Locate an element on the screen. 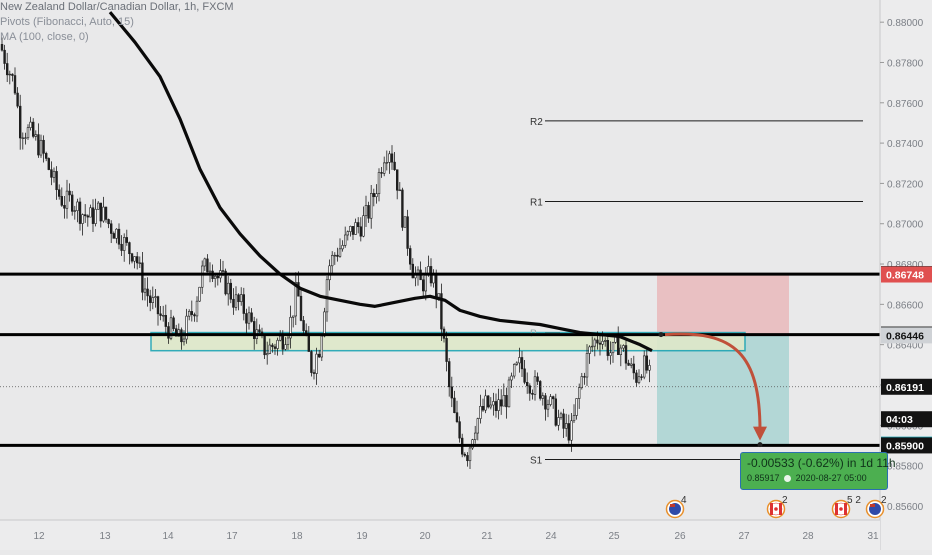 Image resolution: width=932 pixels, height=555 pixels. take-profit-zone is located at coordinates (723, 389).